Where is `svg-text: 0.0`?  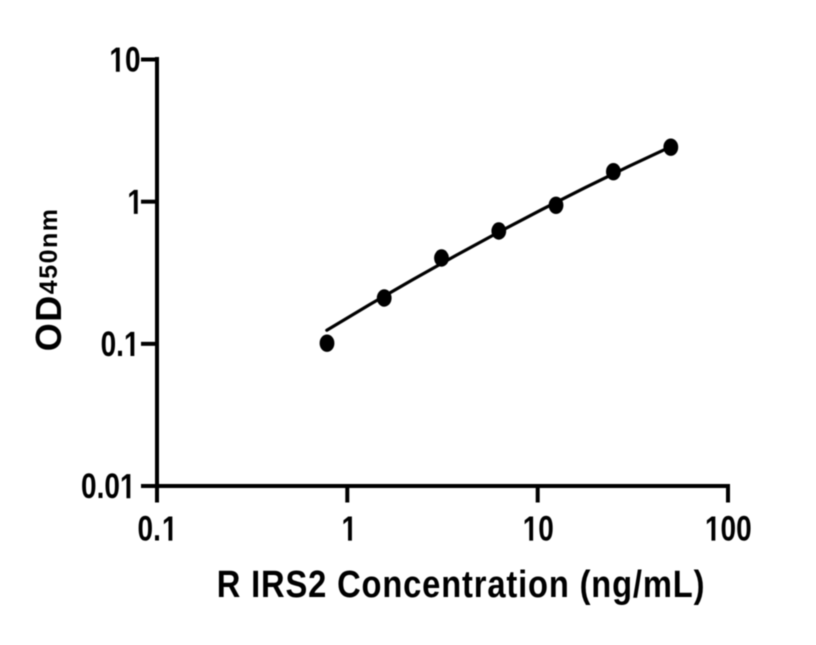
svg-text: 0.0 is located at coordinates (100, 486).